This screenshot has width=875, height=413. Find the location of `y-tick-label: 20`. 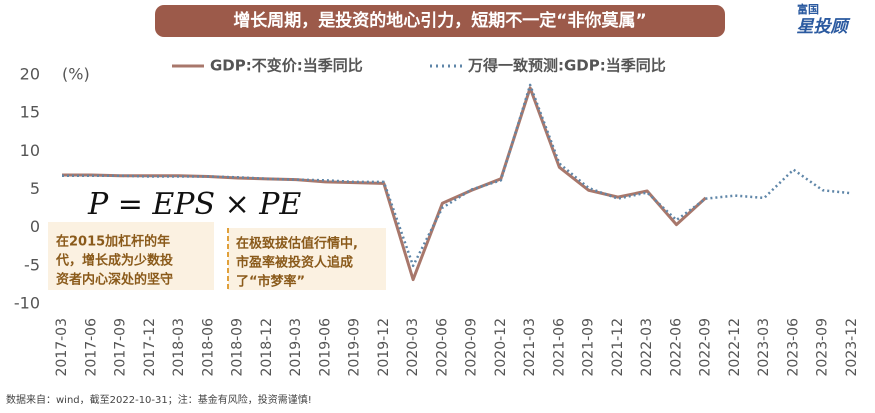

y-tick-label: 20 is located at coordinates (30, 74).